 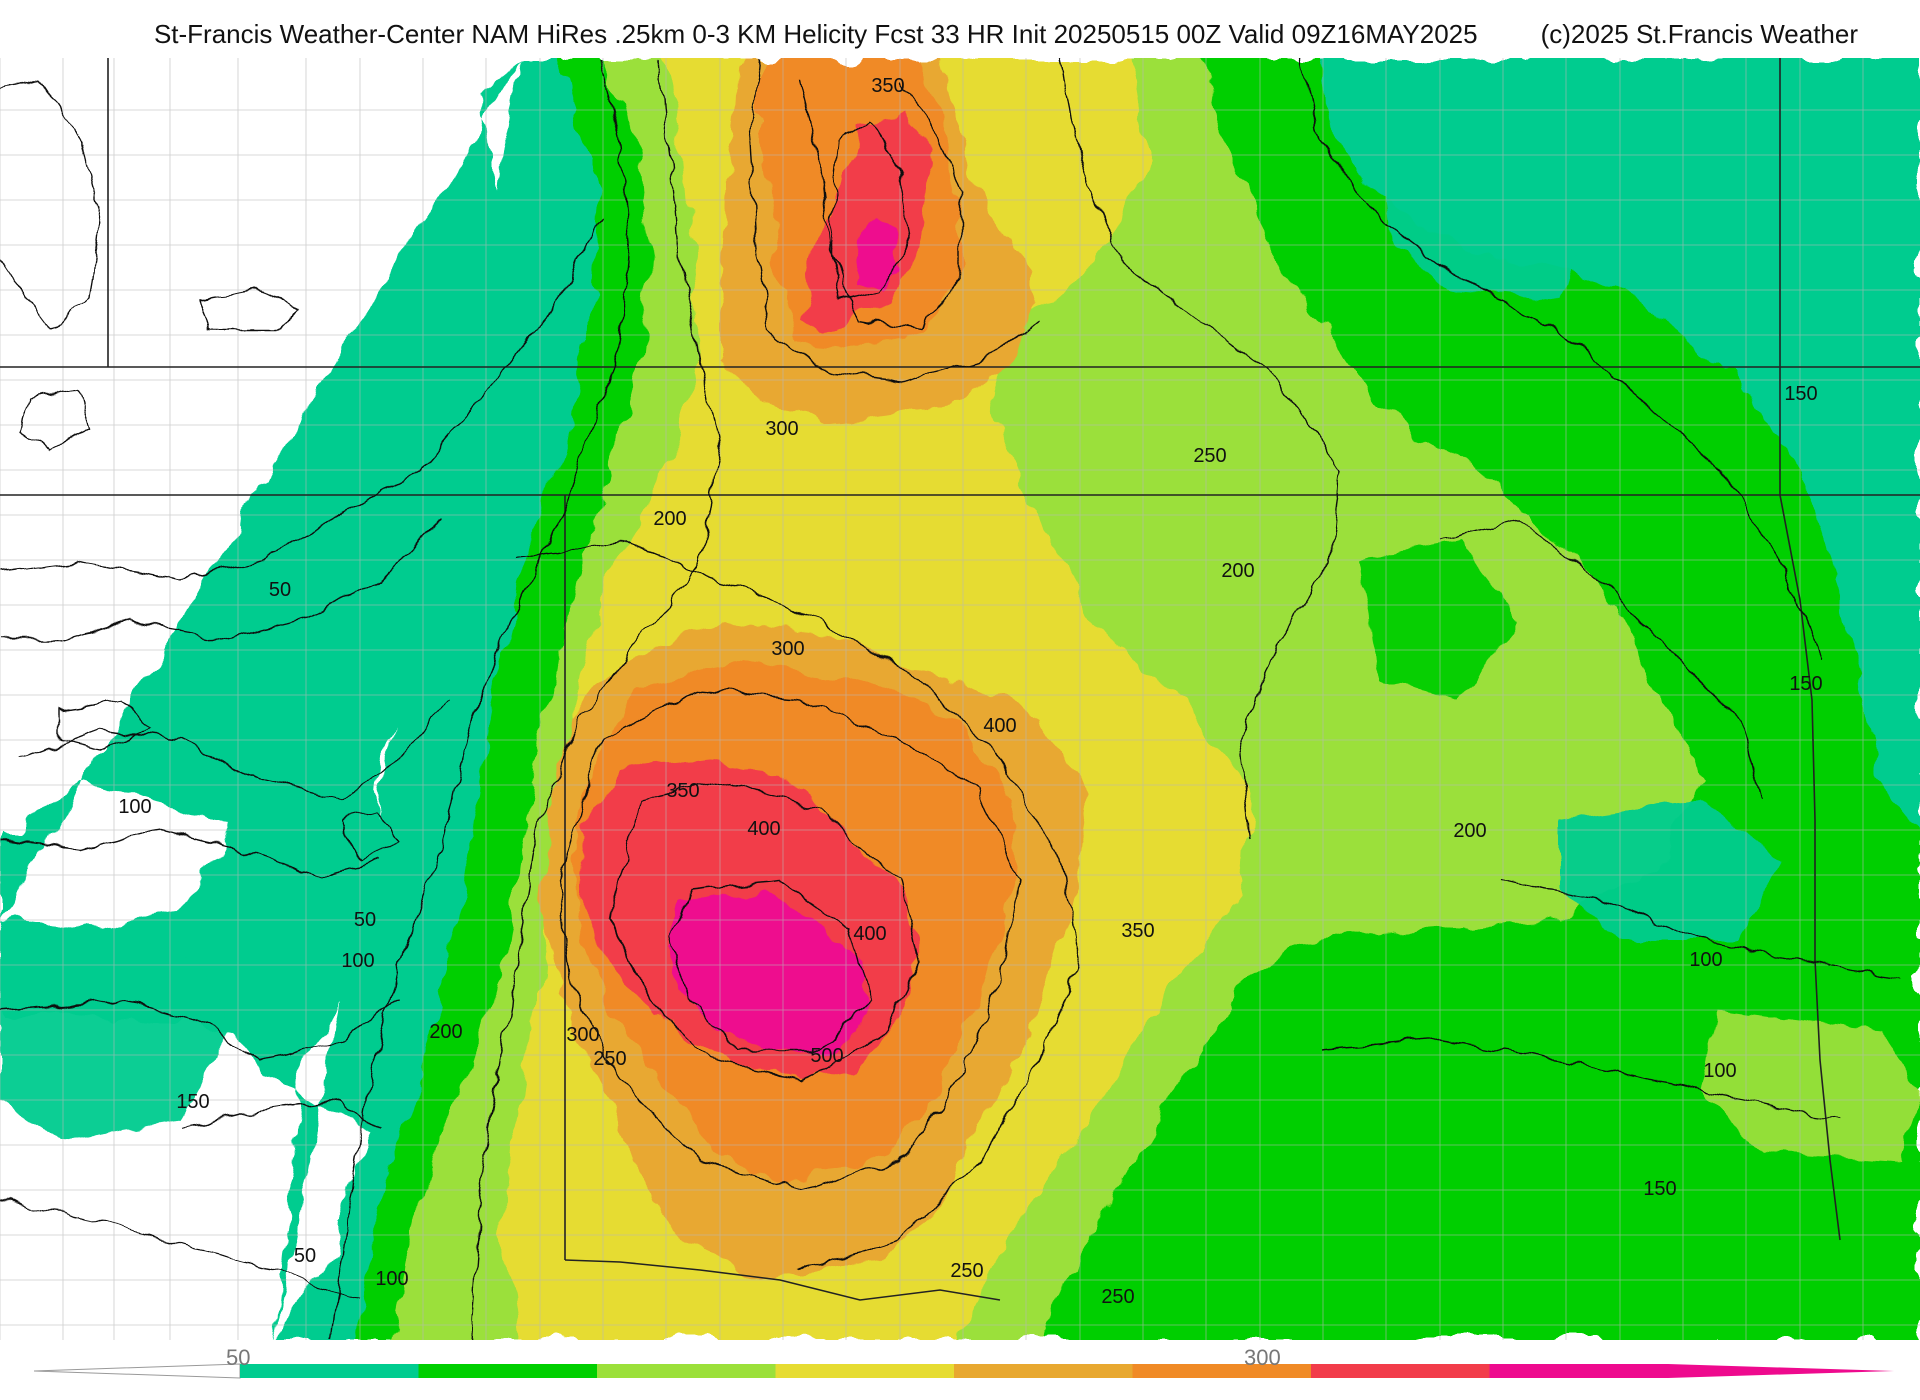 What do you see at coordinates (238, 1357) in the screenshot?
I see `colorbar-tick-label: 50` at bounding box center [238, 1357].